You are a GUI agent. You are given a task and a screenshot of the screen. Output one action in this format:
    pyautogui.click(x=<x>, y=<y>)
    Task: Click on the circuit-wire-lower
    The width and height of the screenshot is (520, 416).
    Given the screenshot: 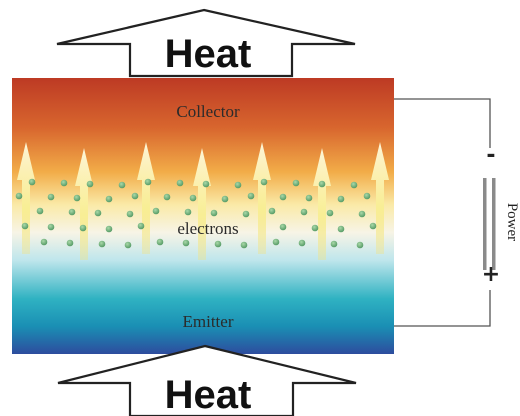 What is the action you would take?
    pyautogui.click(x=442, y=308)
    